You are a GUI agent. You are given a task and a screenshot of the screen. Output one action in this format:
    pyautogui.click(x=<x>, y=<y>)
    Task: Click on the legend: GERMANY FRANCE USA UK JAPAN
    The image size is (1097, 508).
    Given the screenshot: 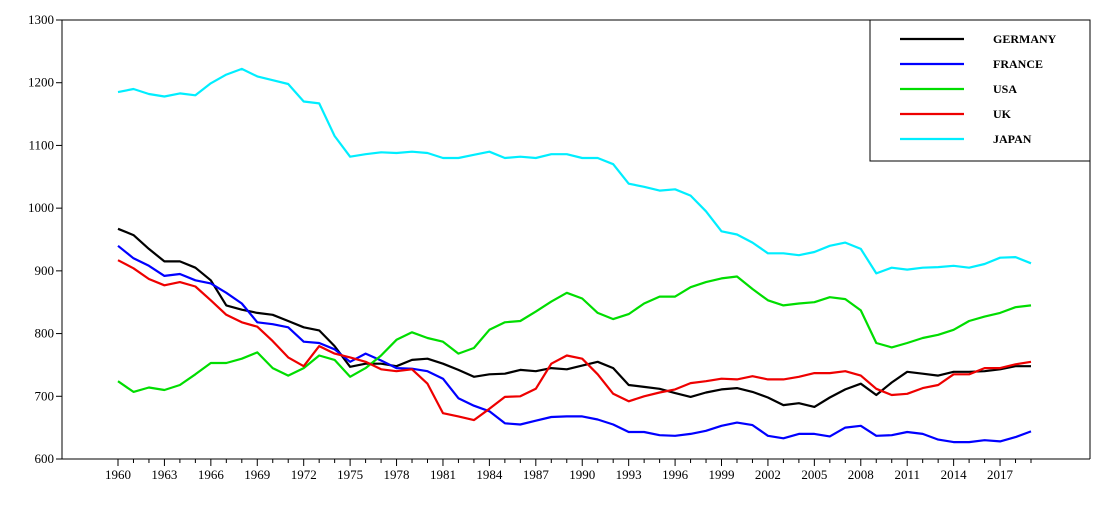 What is the action you would take?
    pyautogui.click(x=980, y=90)
    